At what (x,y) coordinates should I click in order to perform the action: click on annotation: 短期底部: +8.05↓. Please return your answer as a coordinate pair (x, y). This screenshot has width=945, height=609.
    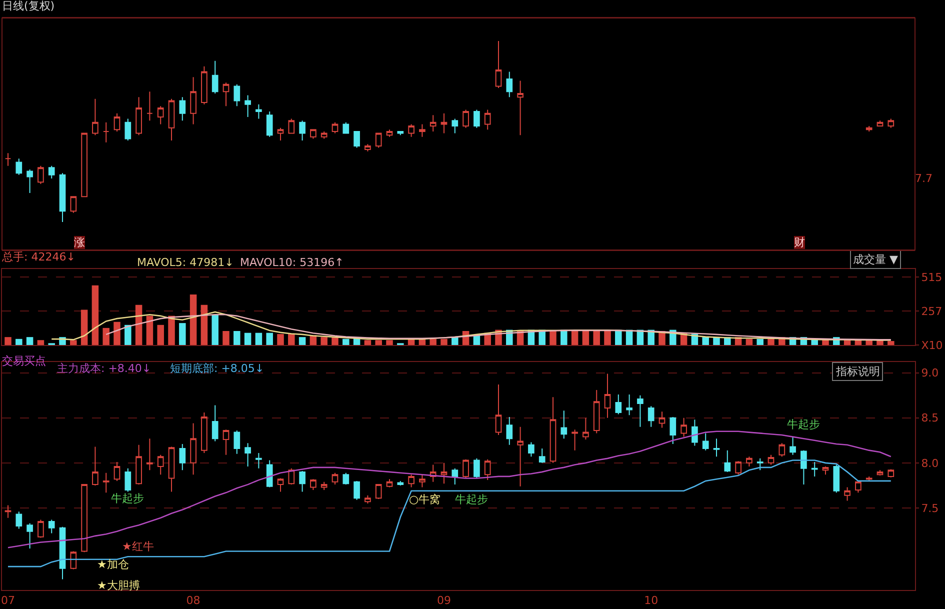
    Looking at the image, I should click on (217, 368).